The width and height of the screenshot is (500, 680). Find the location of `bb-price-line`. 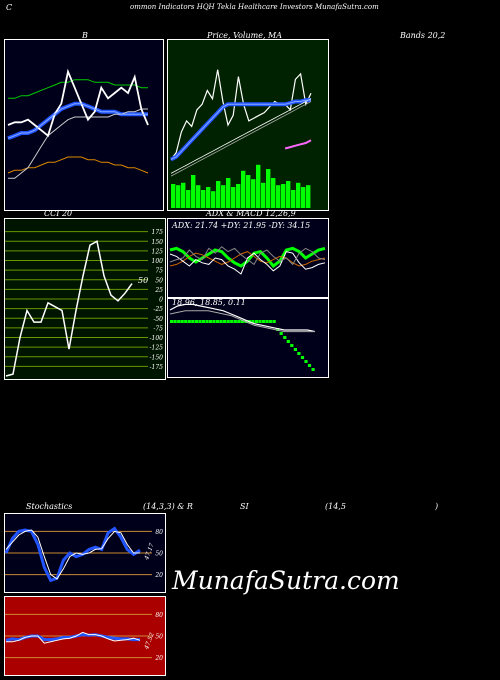

bb-price-line is located at coordinates (78, 103).